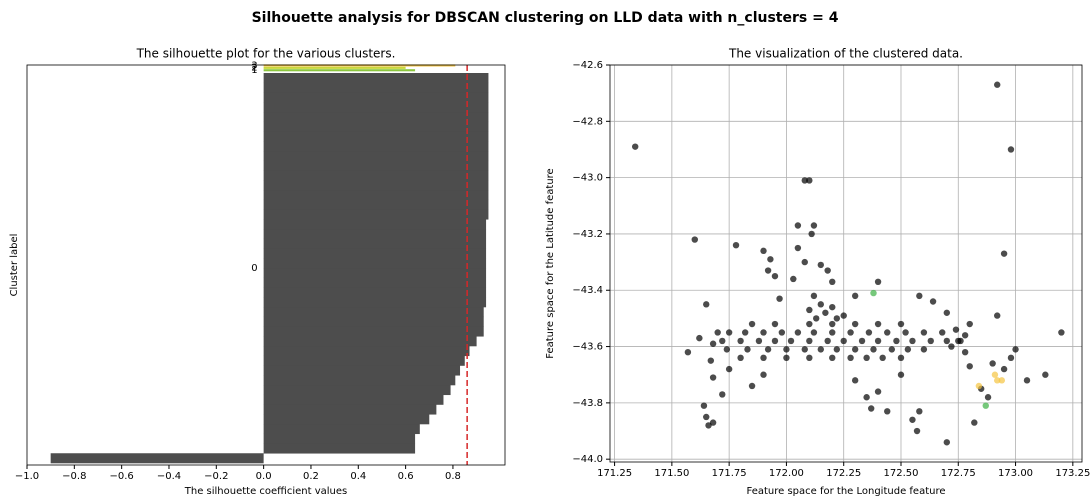 Image resolution: width=1091 pixels, height=504 pixels. Describe the element at coordinates (453, 476) in the screenshot. I see `x-tick-label: 0.8` at that location.